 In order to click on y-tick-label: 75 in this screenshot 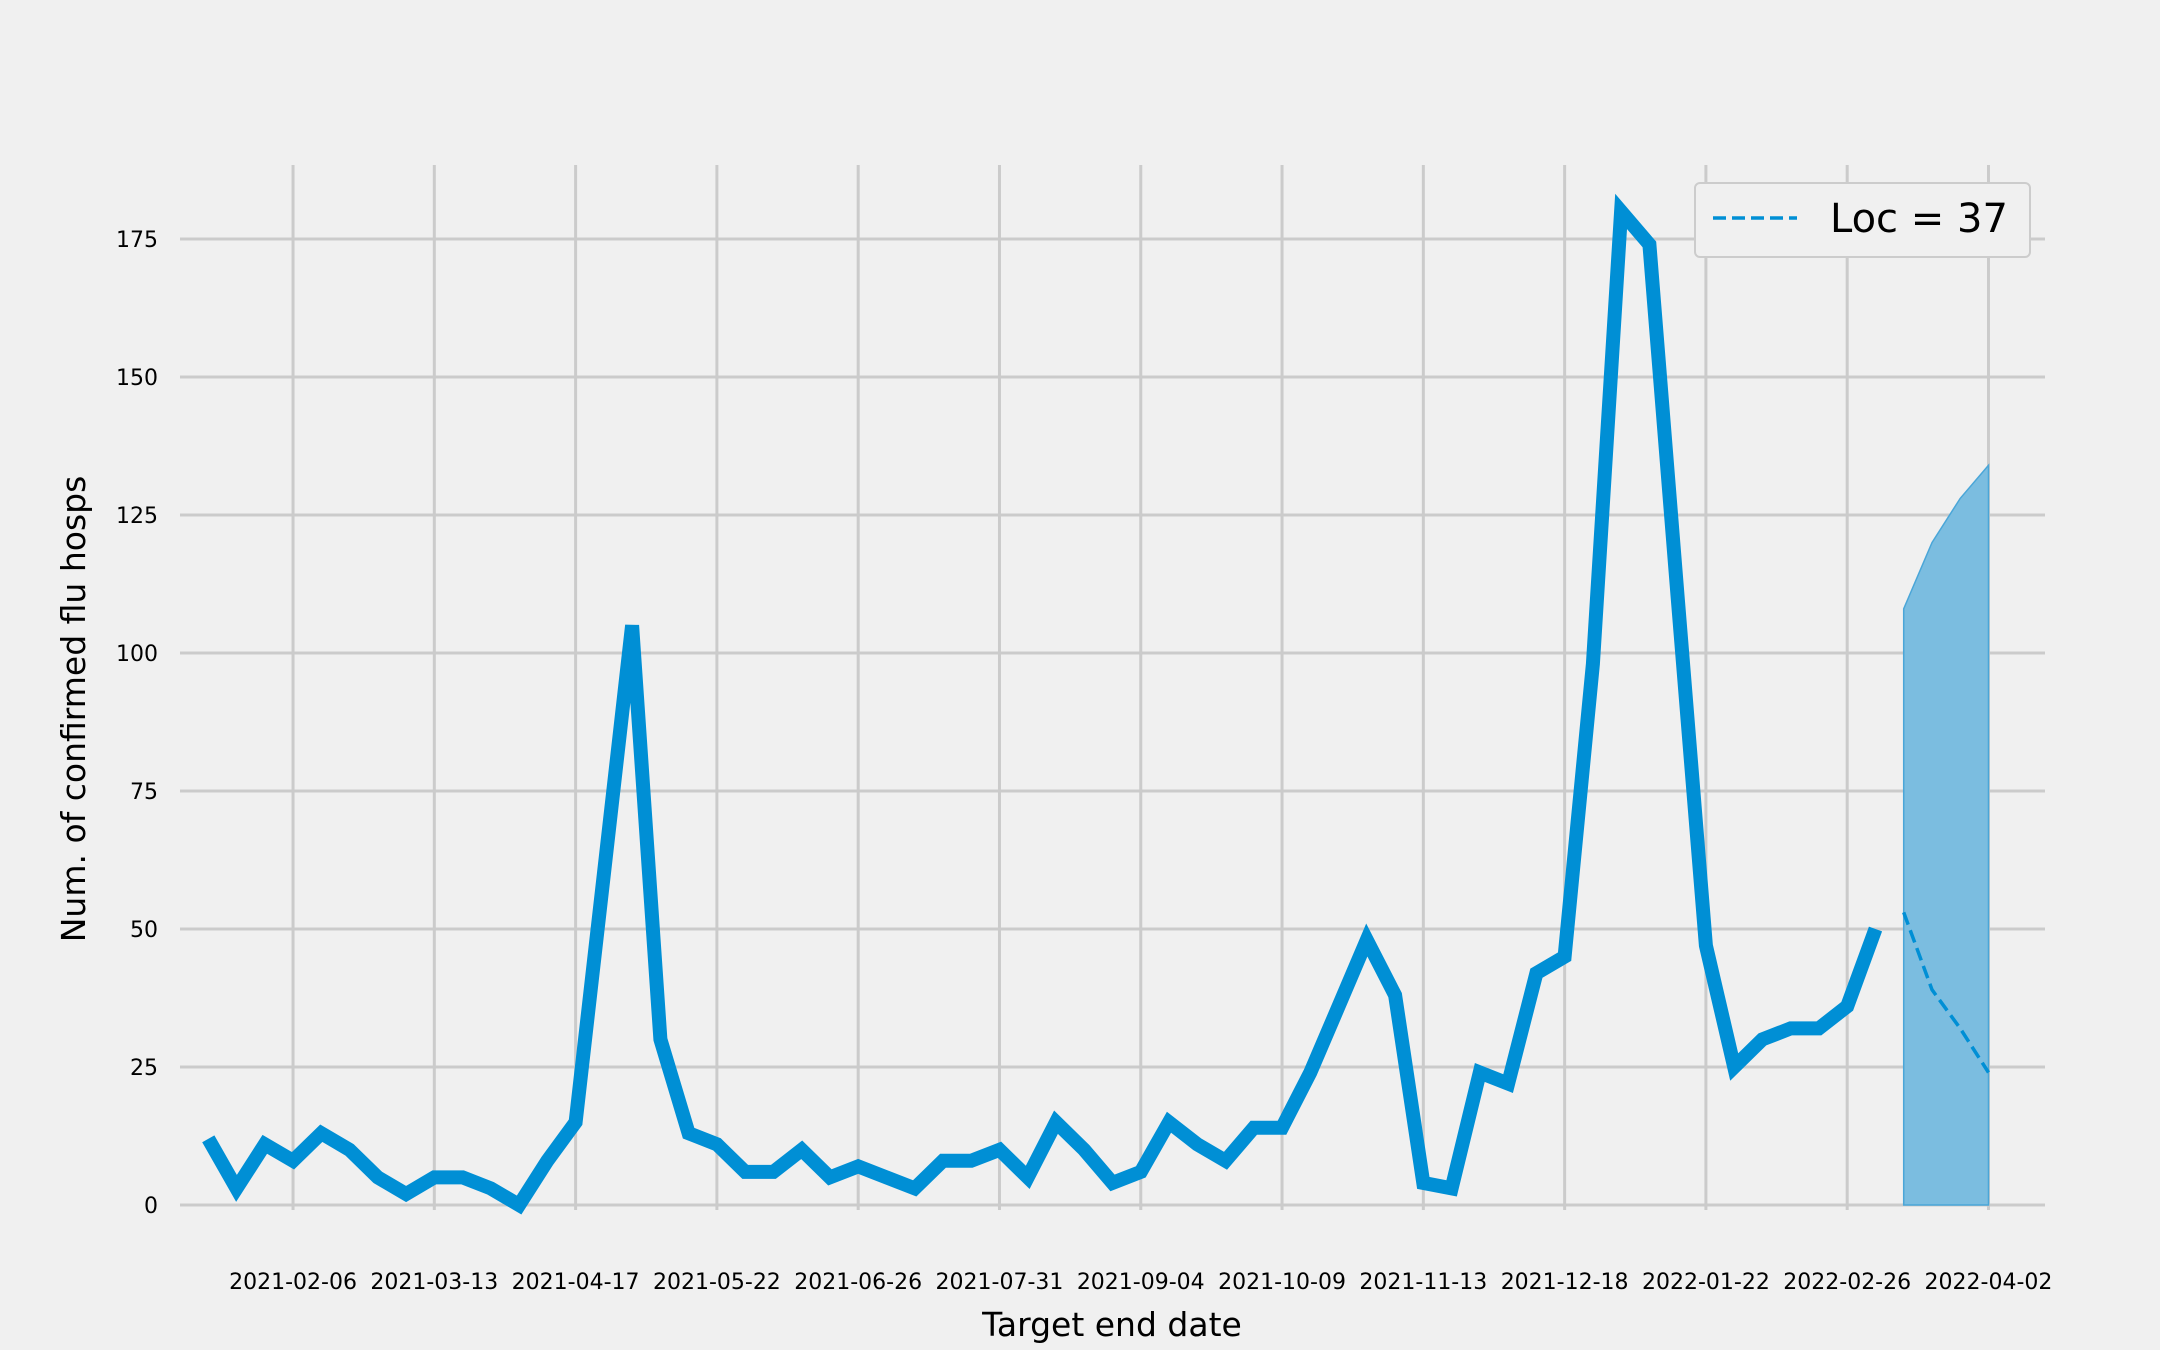, I will do `click(144, 792)`.